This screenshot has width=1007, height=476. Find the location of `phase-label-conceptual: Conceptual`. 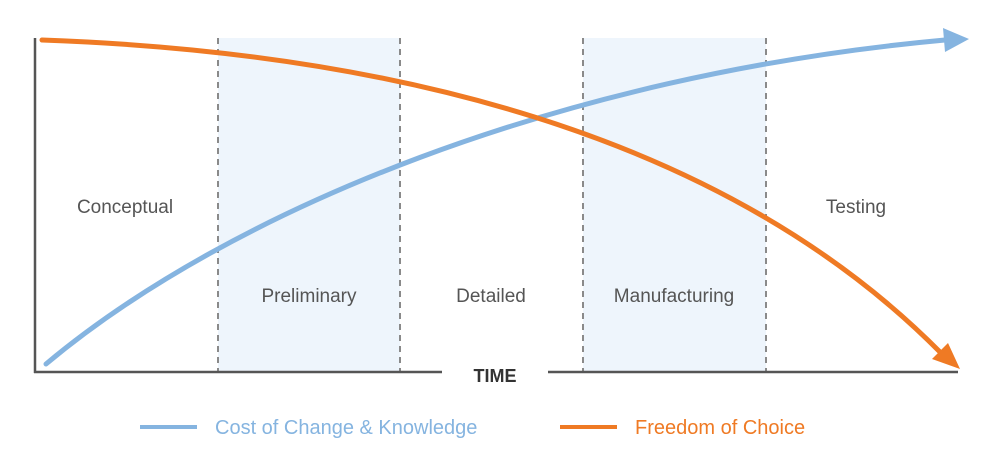

phase-label-conceptual: Conceptual is located at coordinates (125, 207).